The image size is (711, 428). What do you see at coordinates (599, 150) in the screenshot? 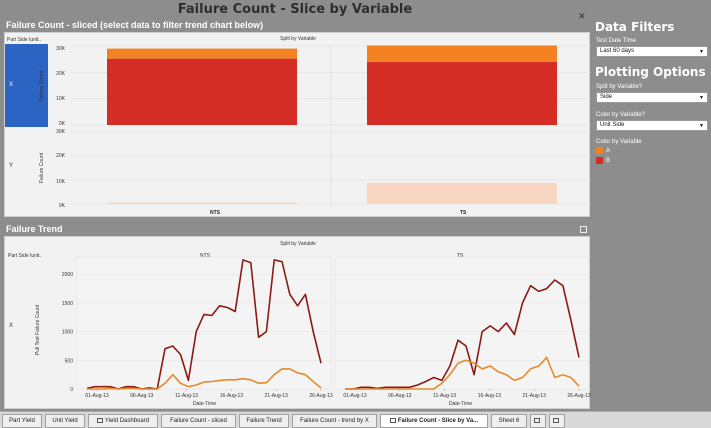
I see `legend-swatch-a` at bounding box center [599, 150].